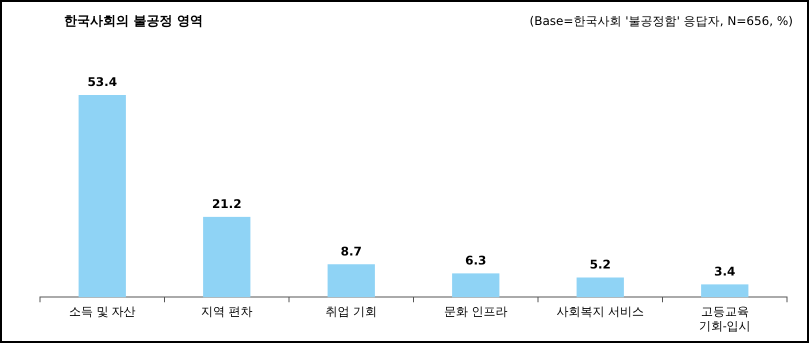 This screenshot has height=343, width=809. I want to click on data-label: 21.2, so click(227, 204).